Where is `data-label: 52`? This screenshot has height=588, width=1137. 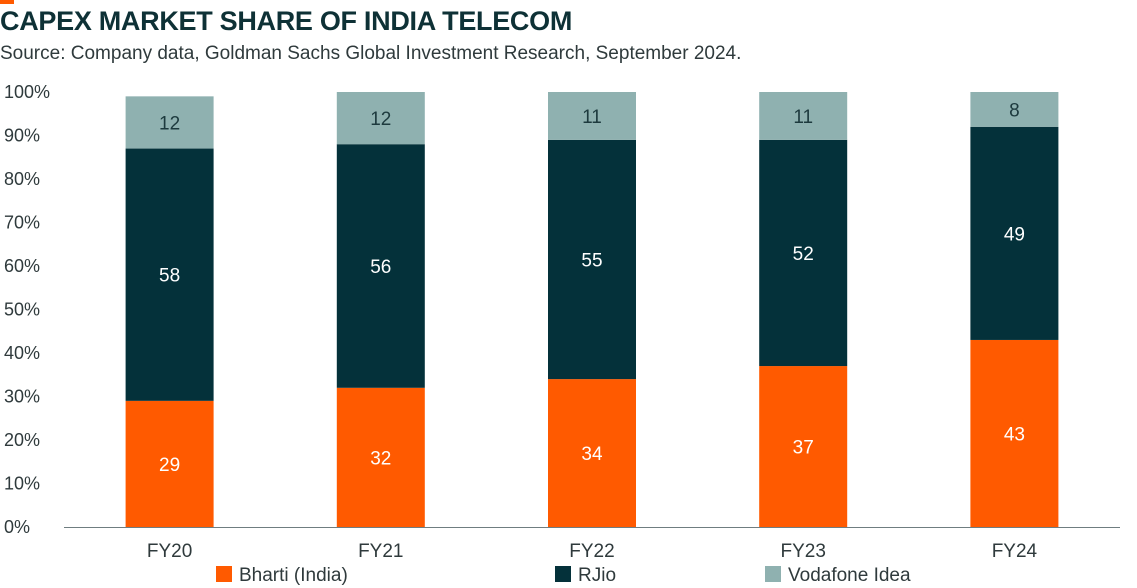 data-label: 52 is located at coordinates (803, 254).